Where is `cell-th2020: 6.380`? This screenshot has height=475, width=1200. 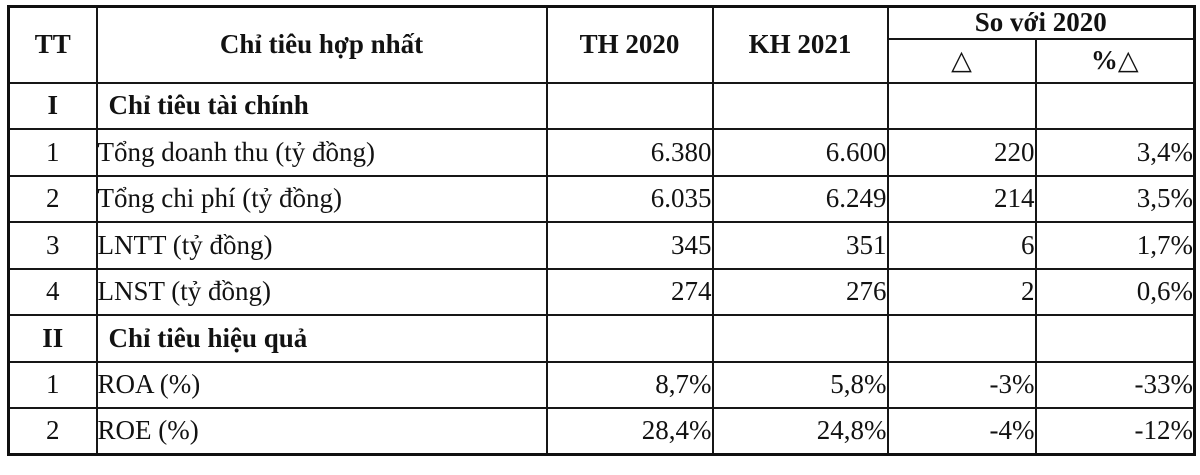
cell-th2020: 6.380 is located at coordinates (629, 152).